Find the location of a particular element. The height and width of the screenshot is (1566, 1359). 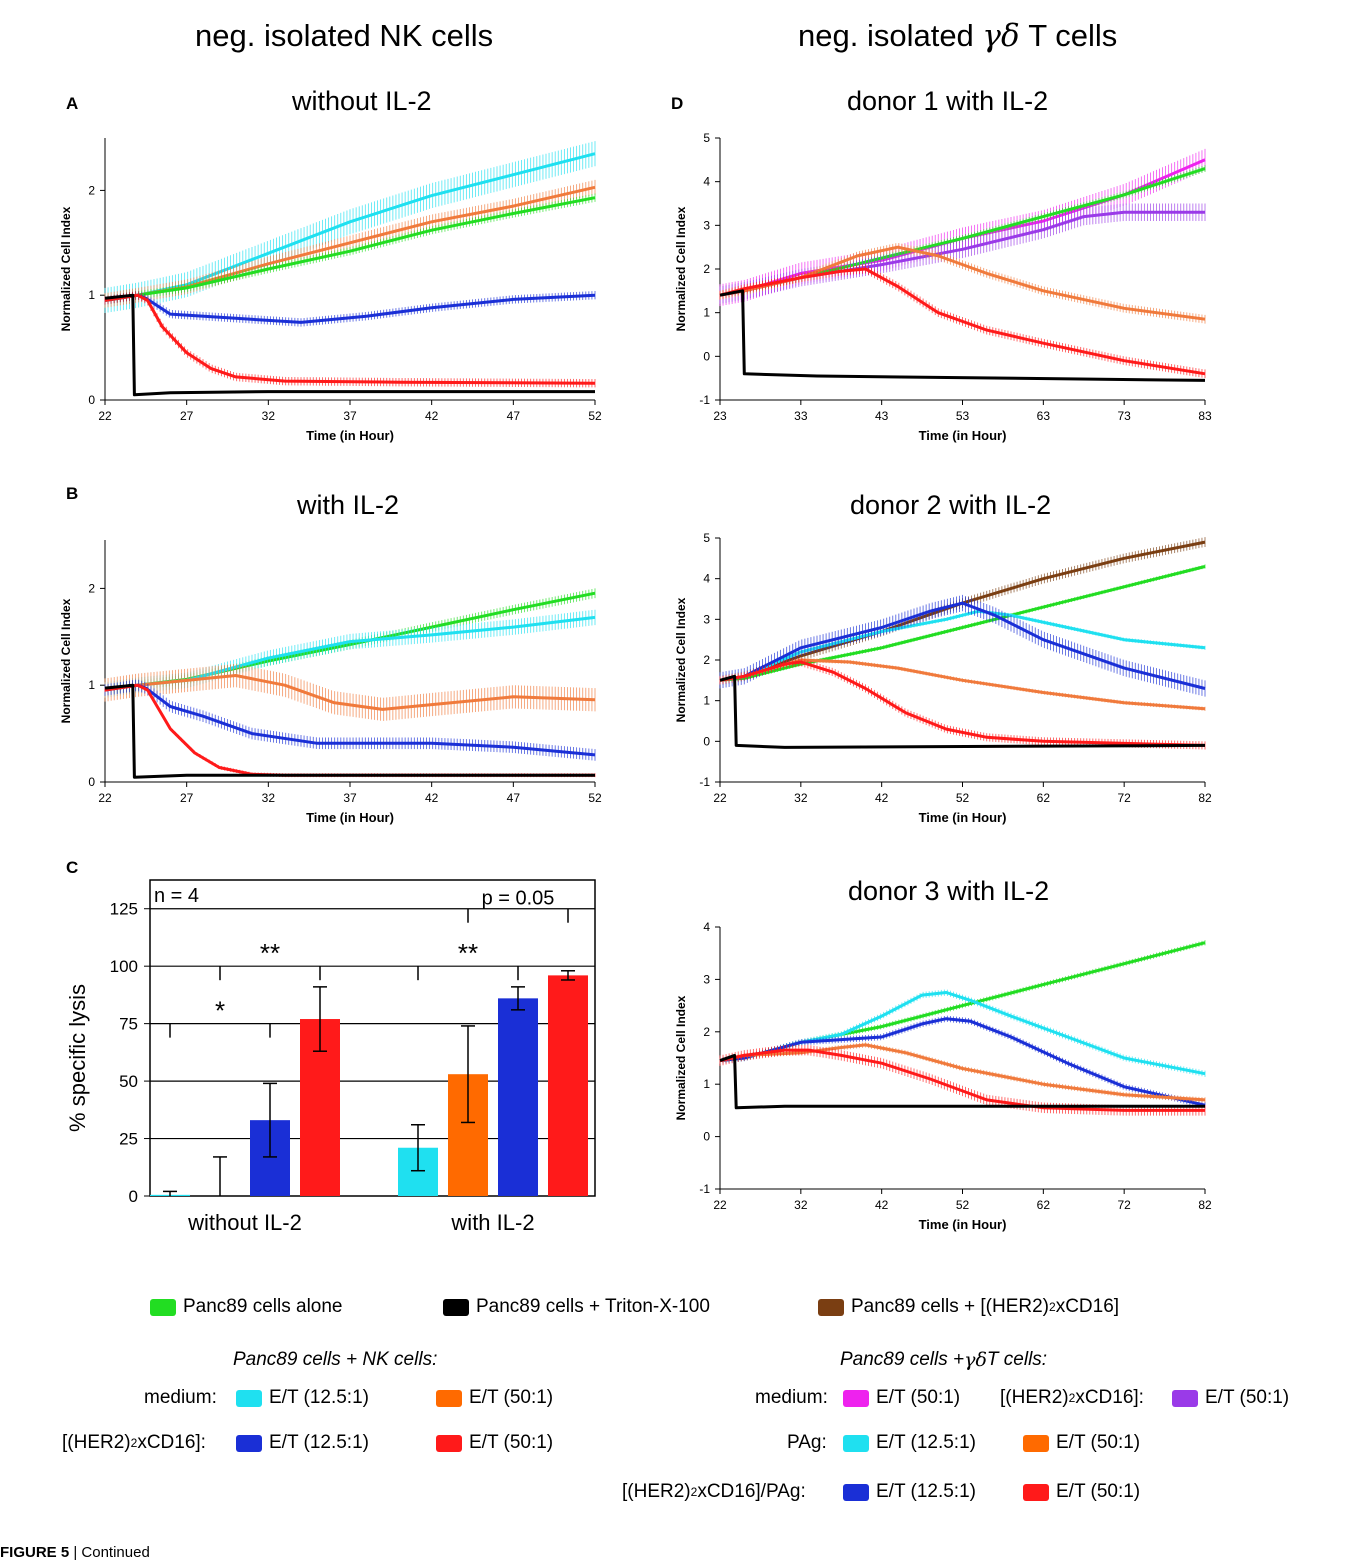

x-tick-label: 22 is located at coordinates (720, 798).